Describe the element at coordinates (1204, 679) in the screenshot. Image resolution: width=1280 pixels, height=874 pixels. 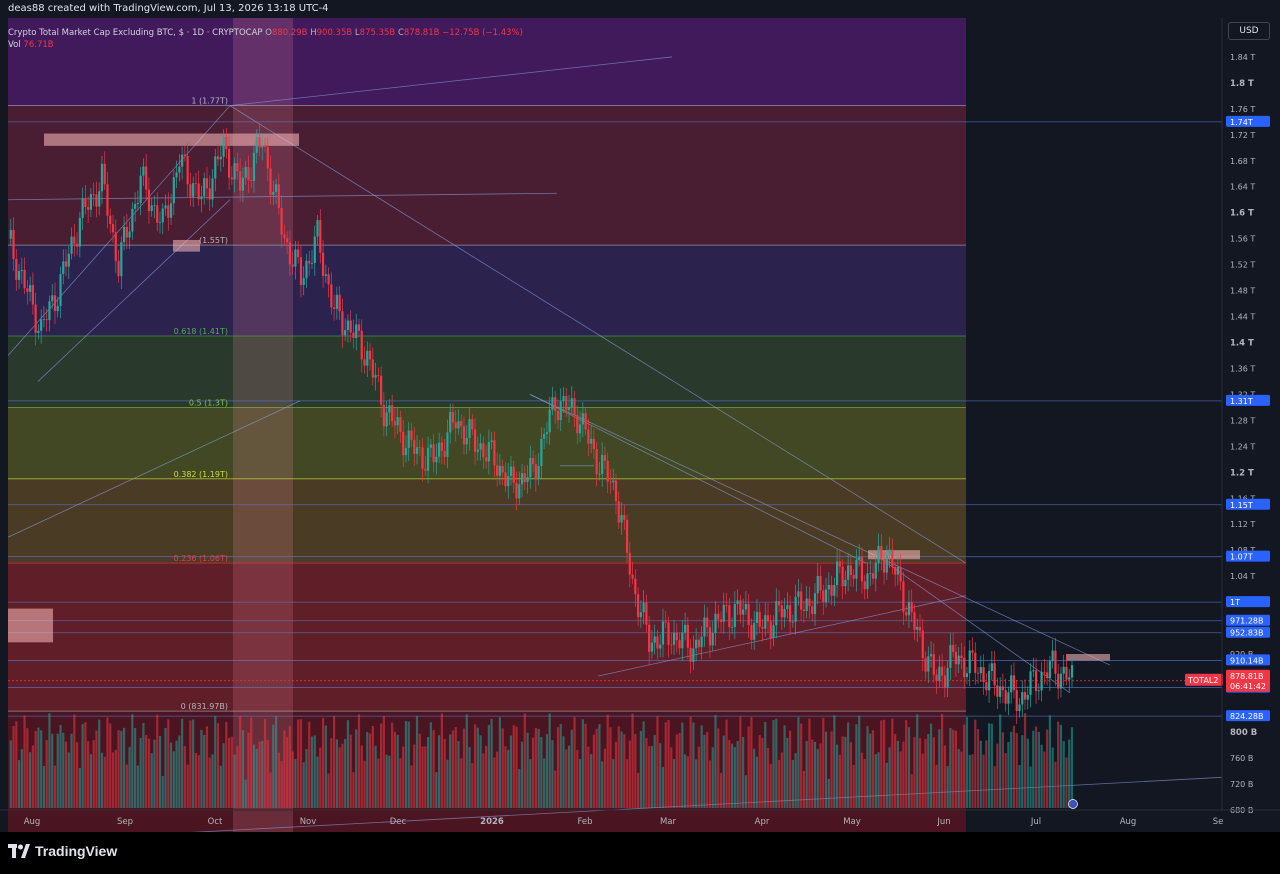
I see `symbol-tag` at that location.